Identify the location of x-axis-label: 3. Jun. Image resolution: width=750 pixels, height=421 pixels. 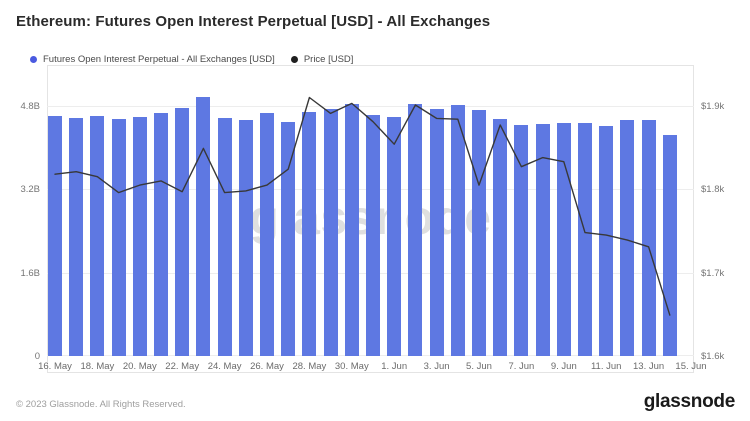
(436, 366).